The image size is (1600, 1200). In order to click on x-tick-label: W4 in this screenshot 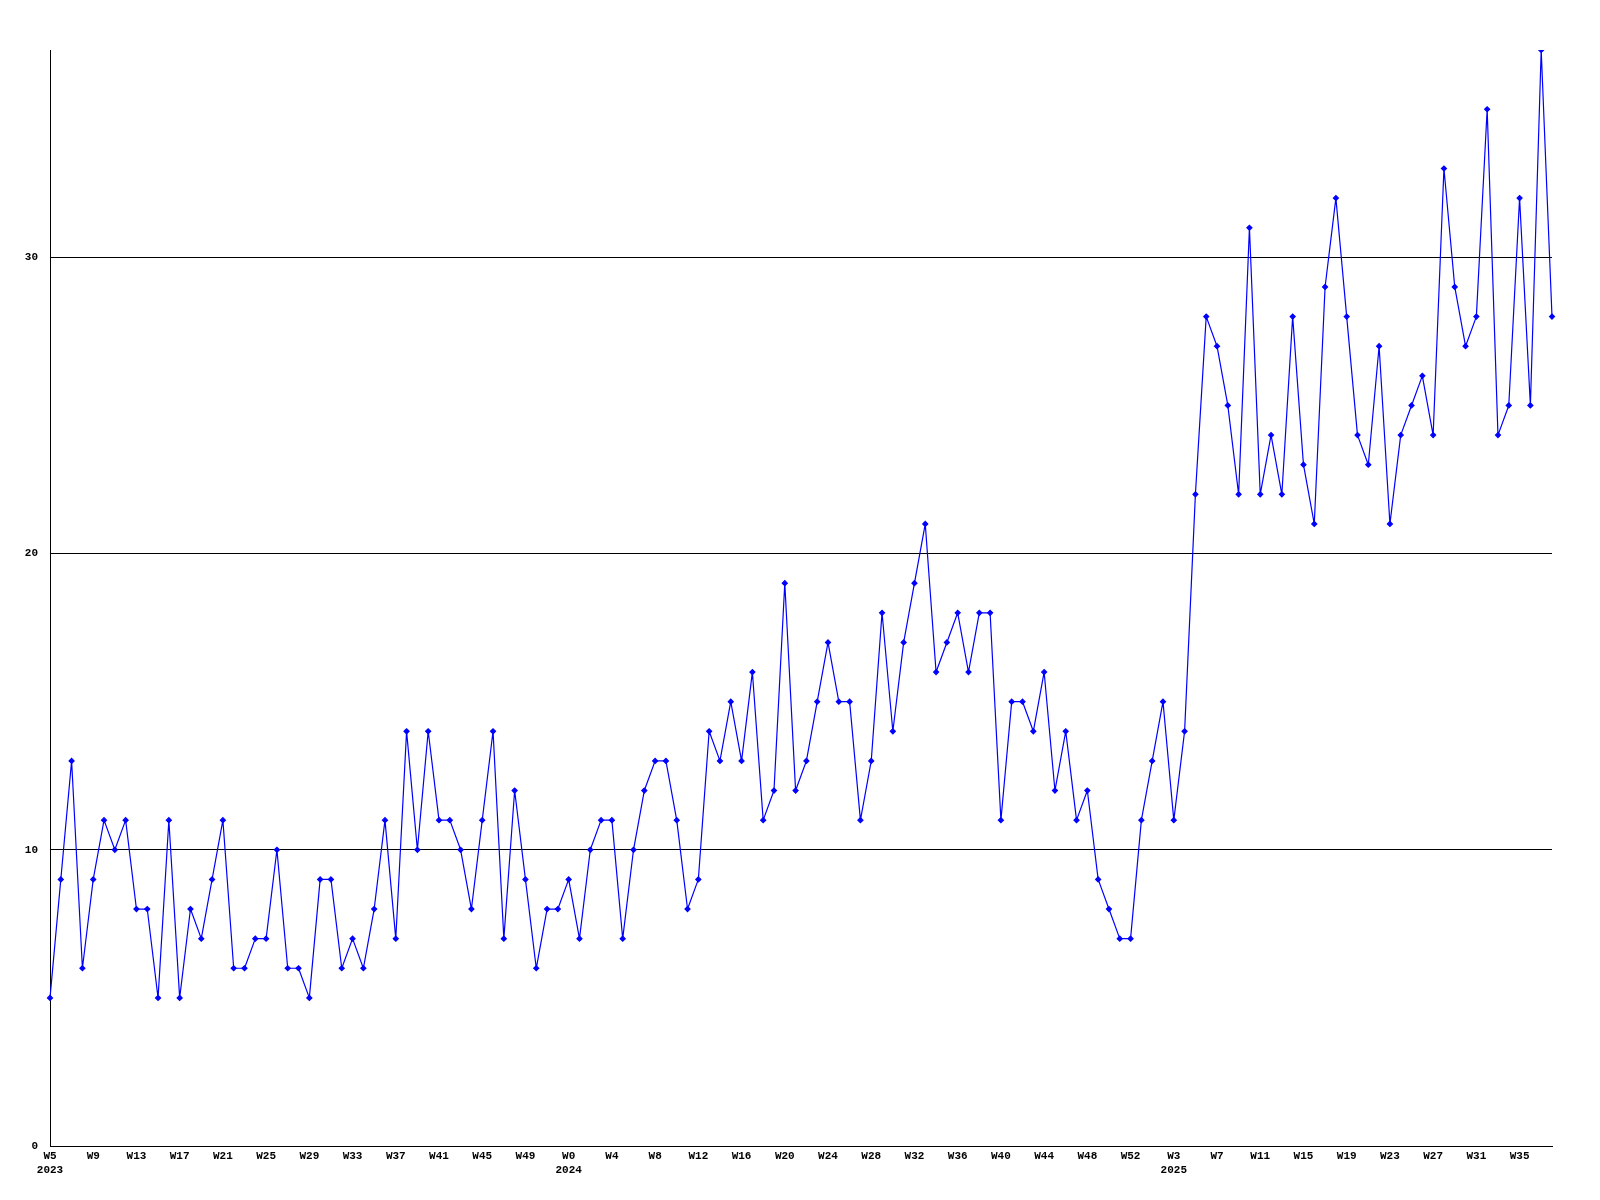, I will do `click(612, 1156)`.